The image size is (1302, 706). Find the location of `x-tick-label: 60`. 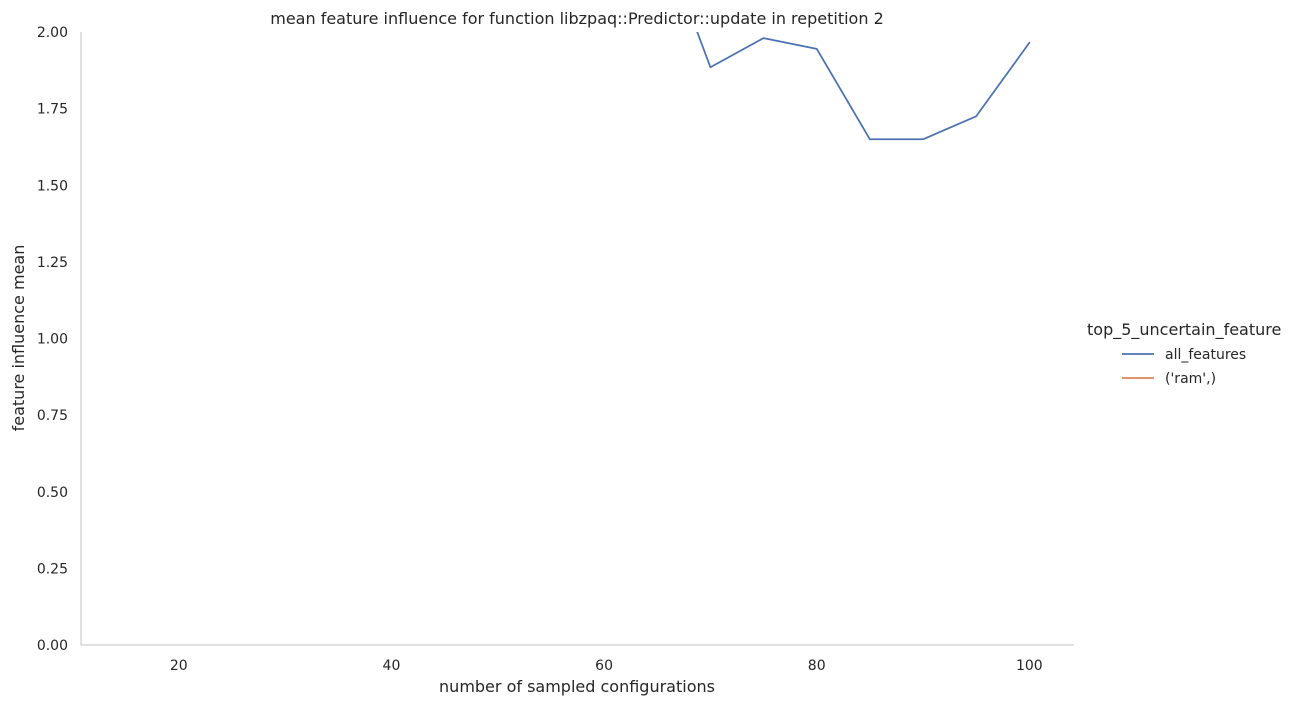

x-tick-label: 60 is located at coordinates (604, 666).